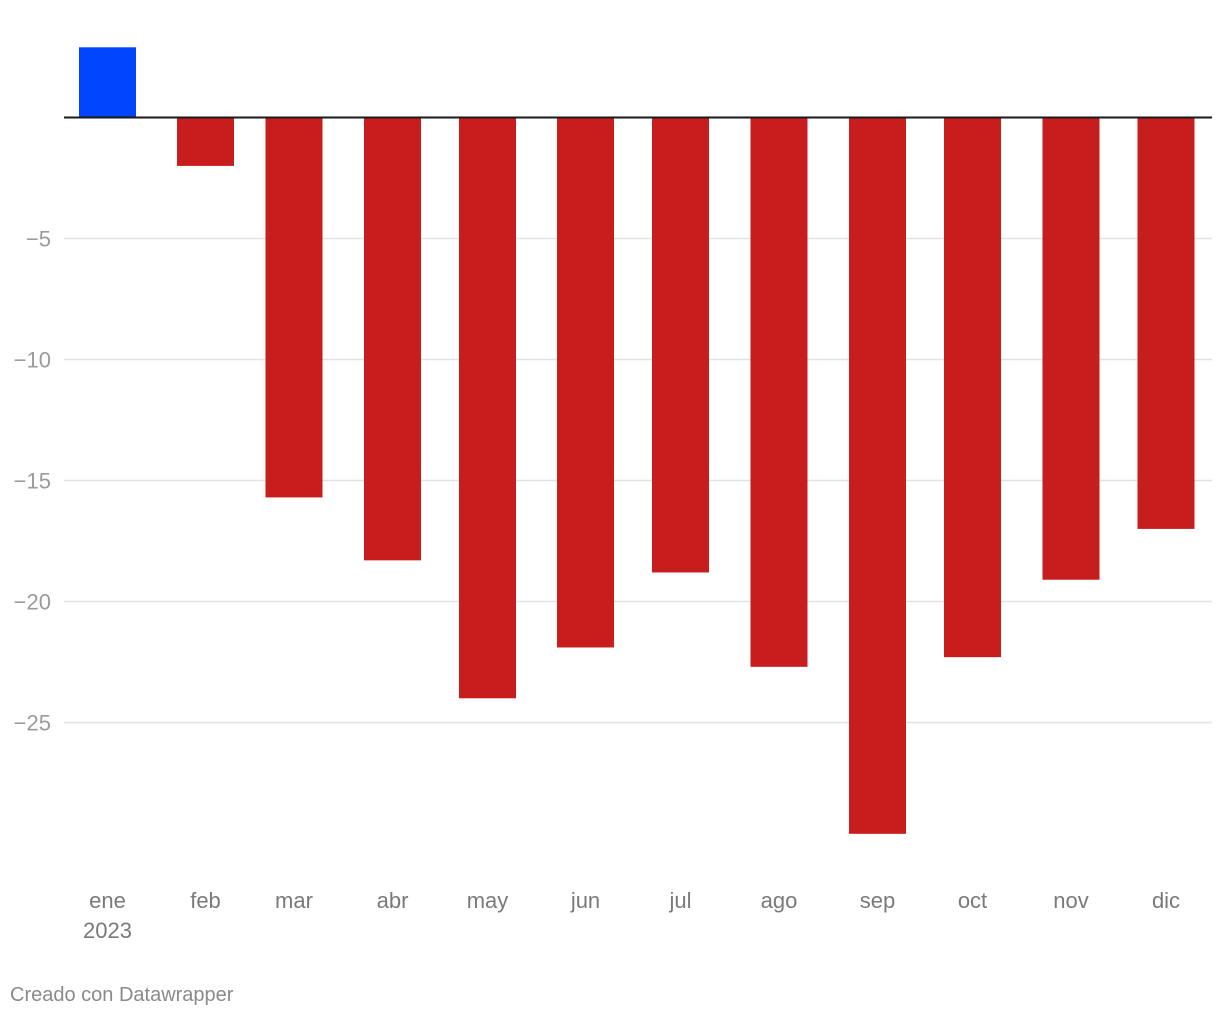  What do you see at coordinates (205, 141) in the screenshot?
I see `bar-feb` at bounding box center [205, 141].